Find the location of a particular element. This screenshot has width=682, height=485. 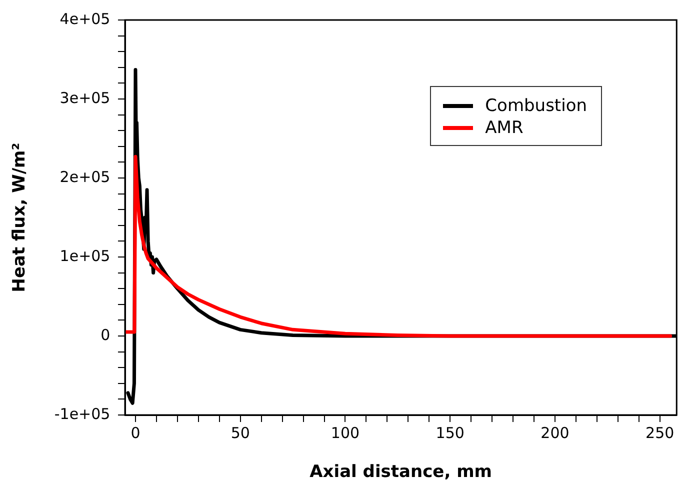

x-tick-label: 150 is located at coordinates (450, 433).